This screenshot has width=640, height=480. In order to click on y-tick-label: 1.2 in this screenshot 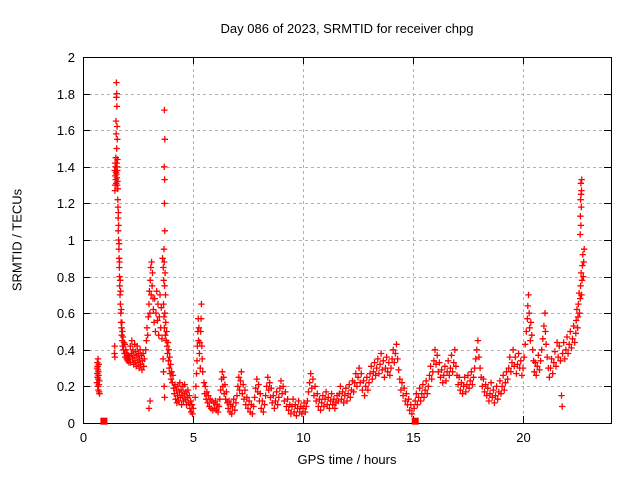, I will do `click(66, 203)`.